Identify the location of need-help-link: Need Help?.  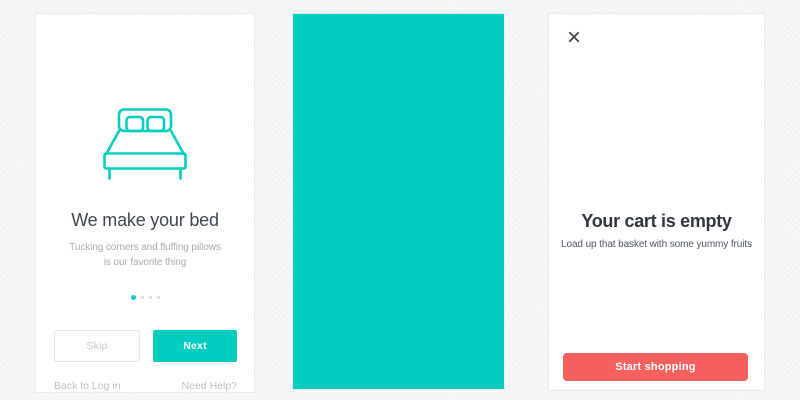
(209, 386).